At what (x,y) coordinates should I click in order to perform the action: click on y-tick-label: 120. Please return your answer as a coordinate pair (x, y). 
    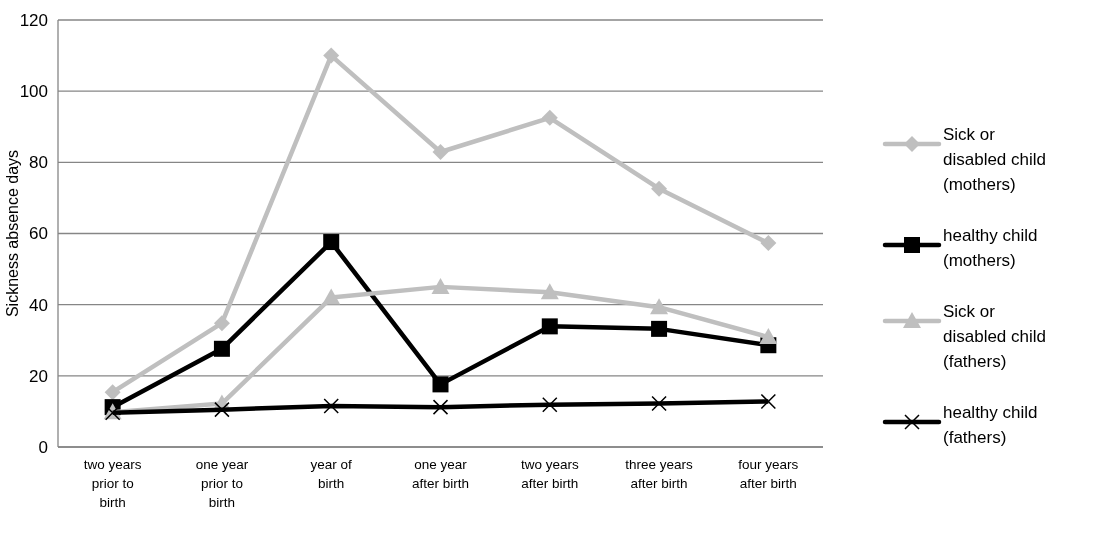
    Looking at the image, I should click on (33, 20).